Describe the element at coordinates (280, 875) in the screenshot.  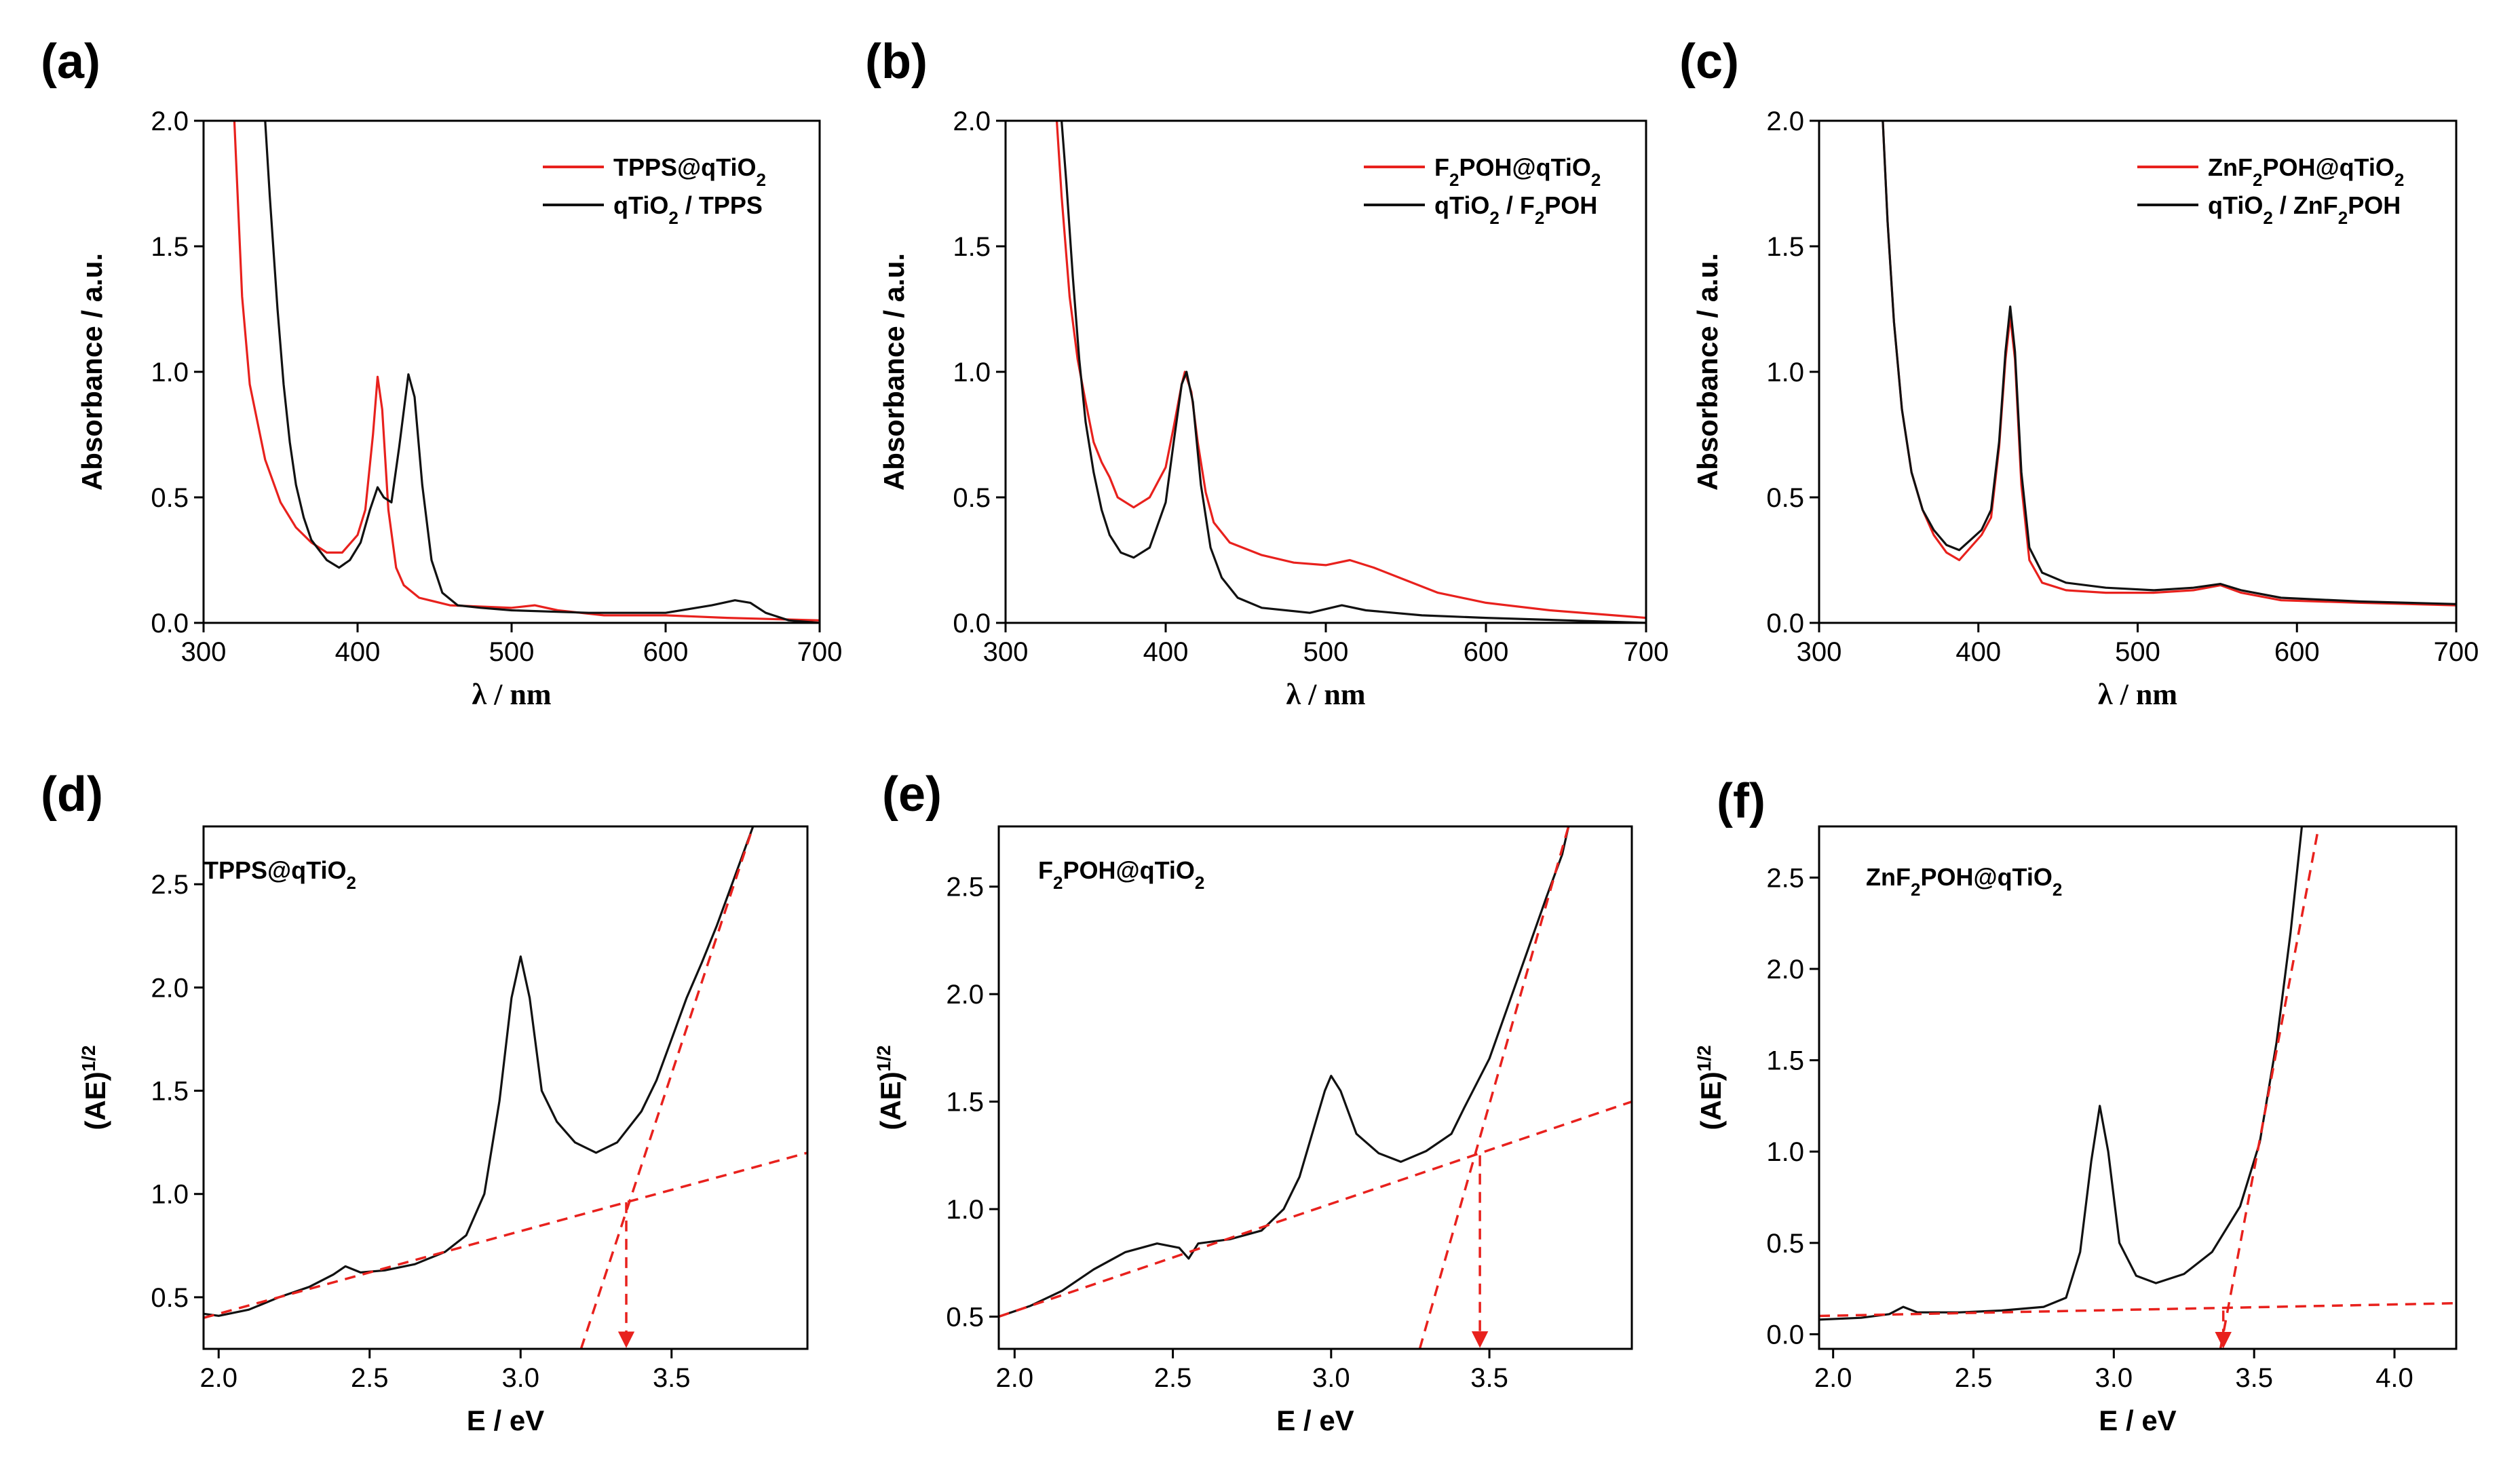
I see `inset-sample-label: TPPS@qTiO2` at that location.